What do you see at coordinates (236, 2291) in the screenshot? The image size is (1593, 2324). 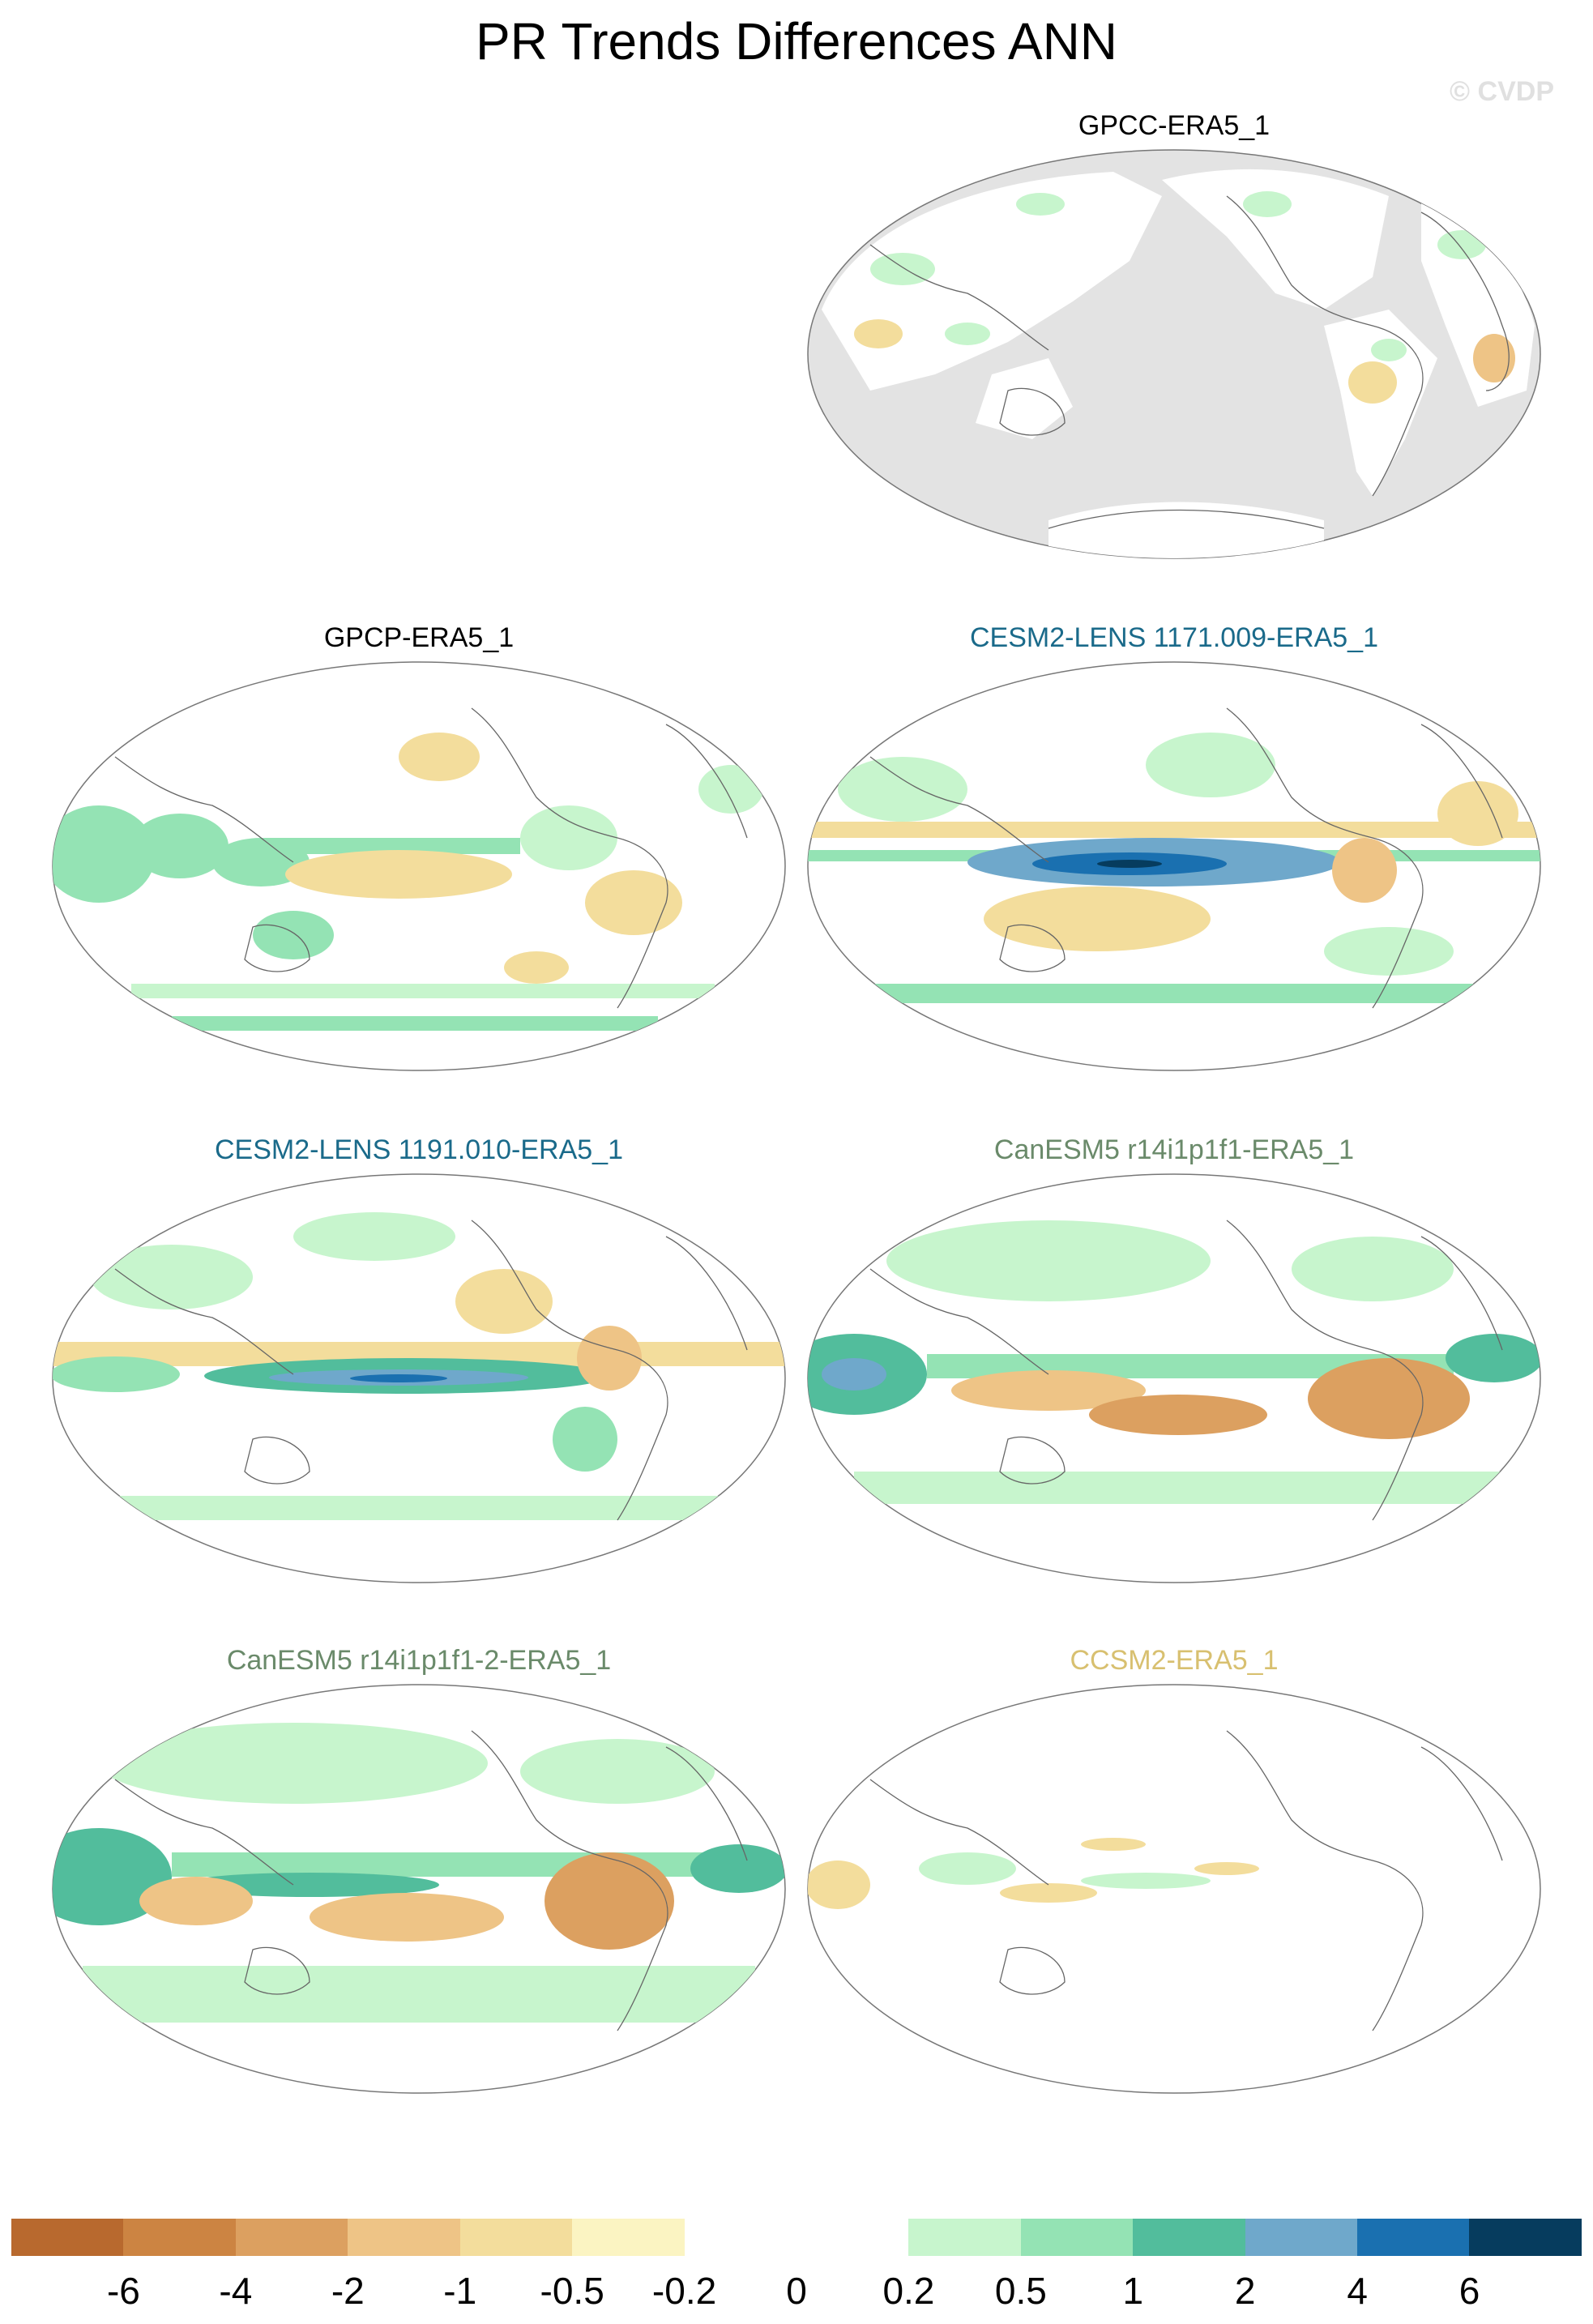 I see `colorbar-tick-label: -4` at bounding box center [236, 2291].